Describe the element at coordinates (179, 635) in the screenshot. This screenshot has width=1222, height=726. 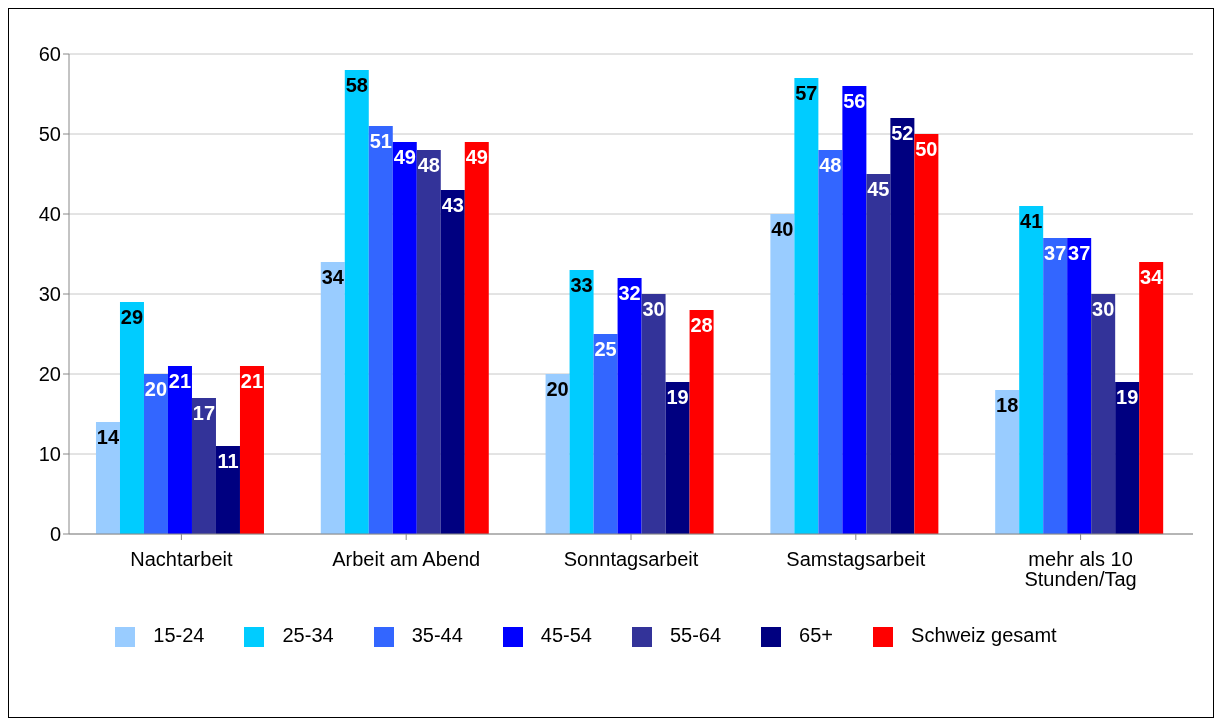
I see `legend-label: 15-24` at that location.